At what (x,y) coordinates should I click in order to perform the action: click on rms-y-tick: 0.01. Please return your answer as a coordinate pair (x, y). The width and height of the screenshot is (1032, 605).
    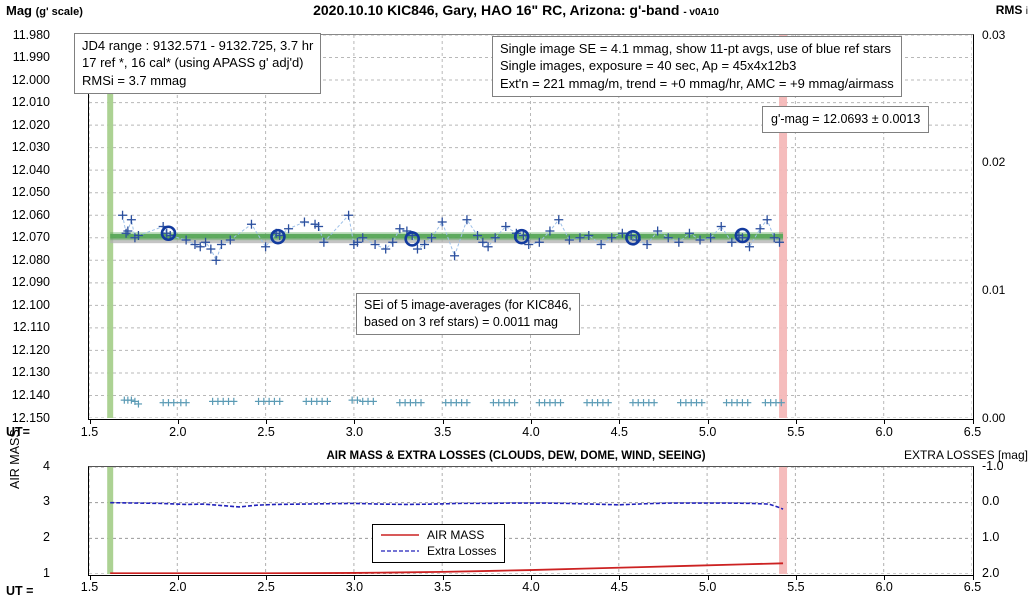
    Looking at the image, I should click on (994, 289).